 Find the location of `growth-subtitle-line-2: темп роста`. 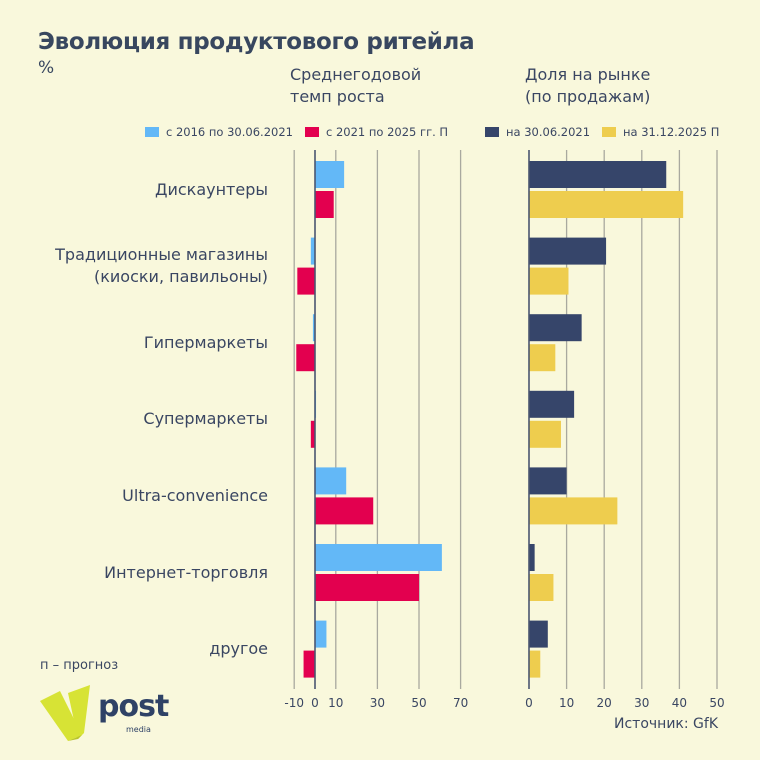

growth-subtitle-line-2: темп роста is located at coordinates (337, 96).